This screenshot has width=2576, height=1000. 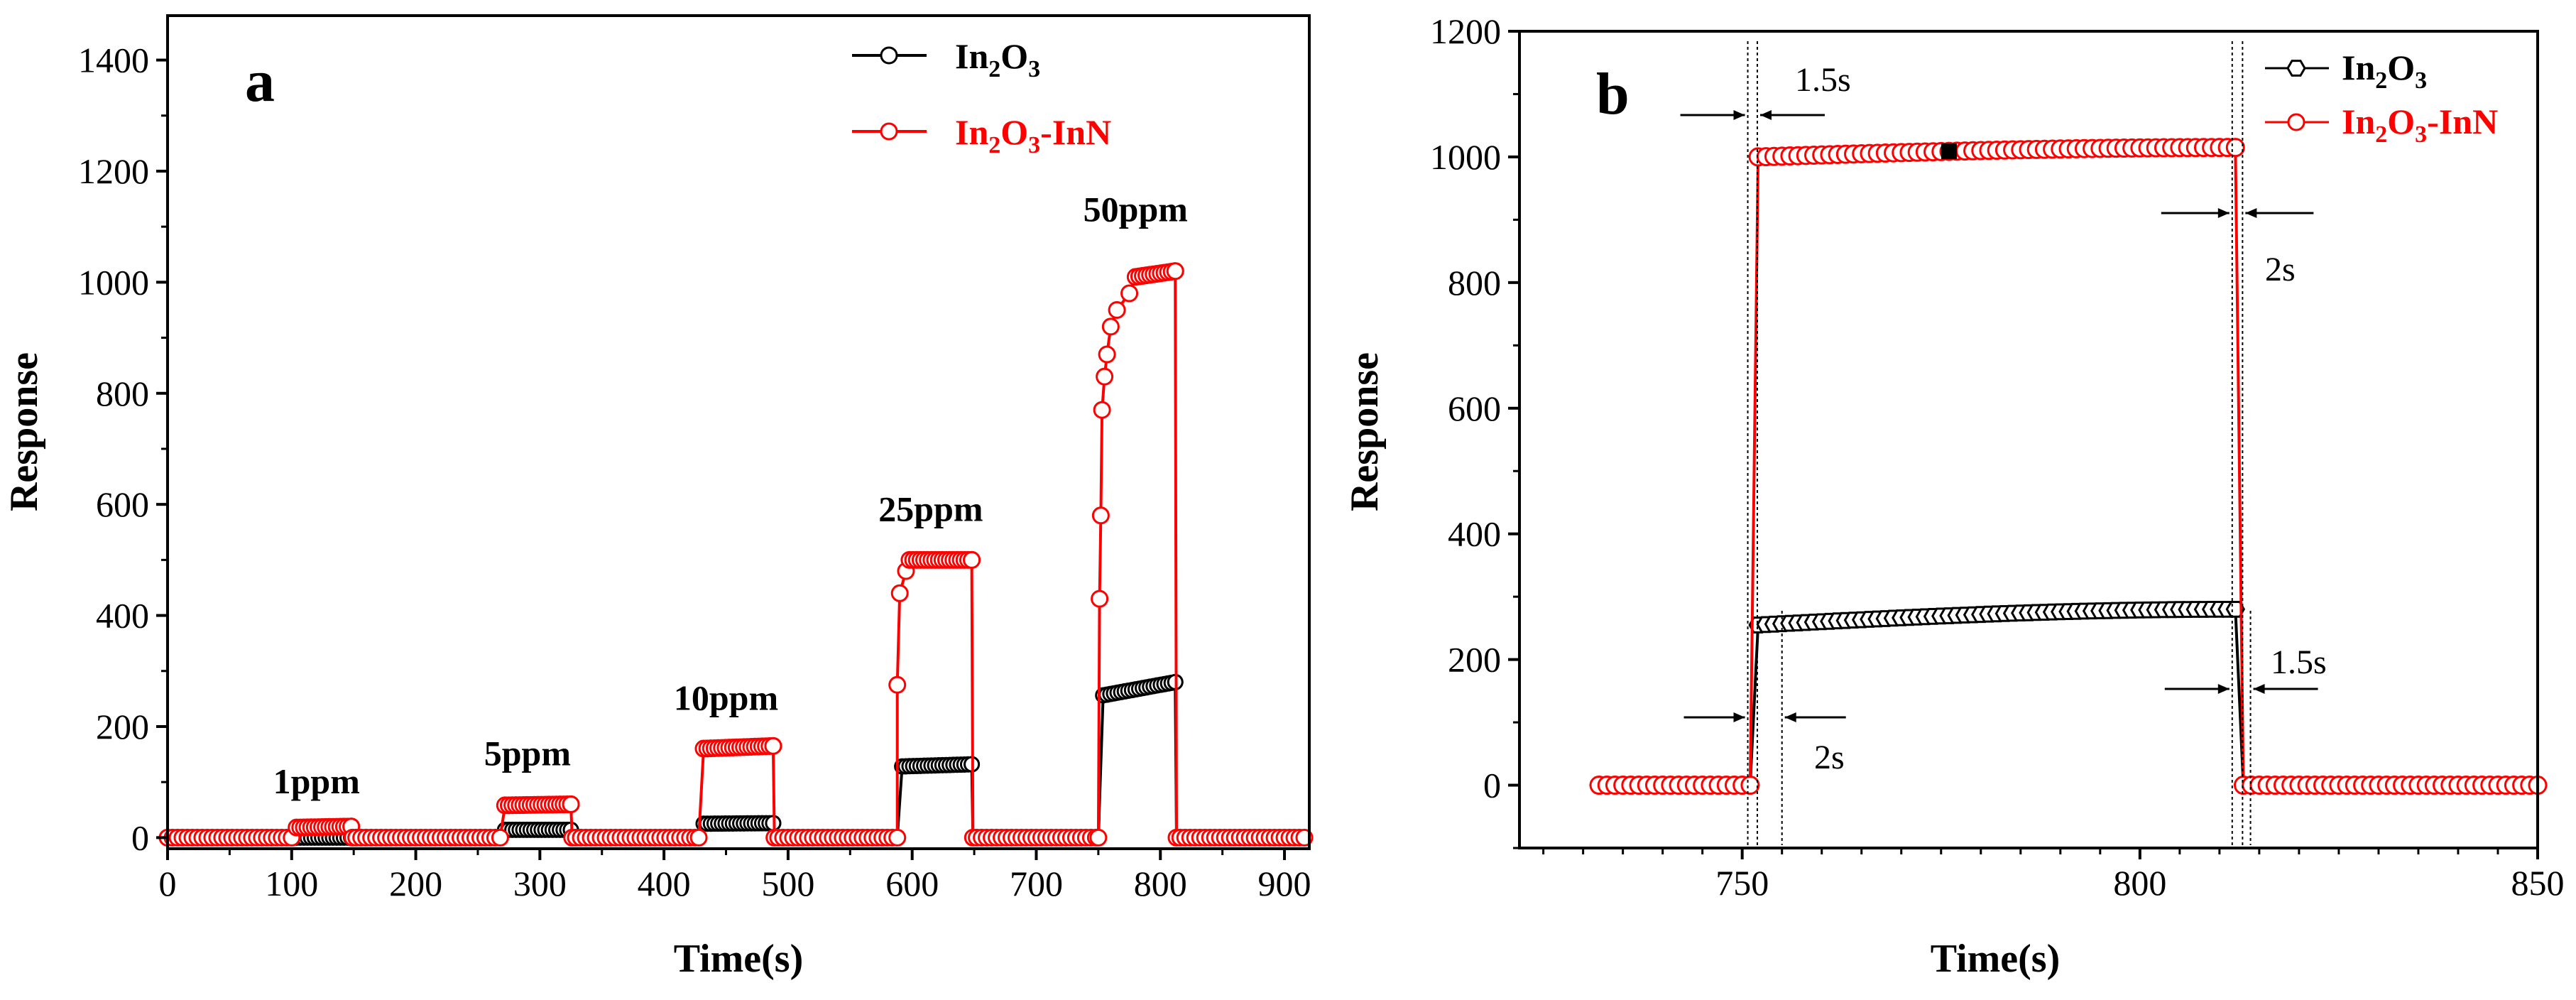 I want to click on x-tick-label: 600, so click(x=912, y=883).